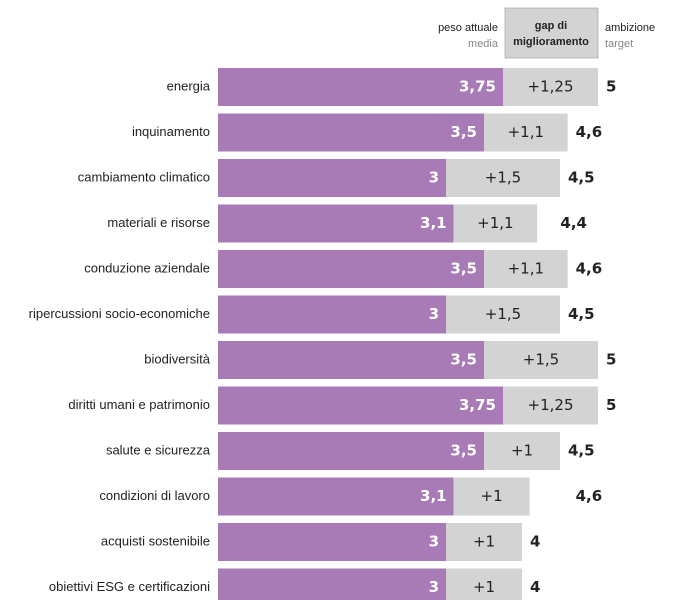  Describe the element at coordinates (139, 404) in the screenshot. I see `category-label: diritti umani e patrimonio` at that location.